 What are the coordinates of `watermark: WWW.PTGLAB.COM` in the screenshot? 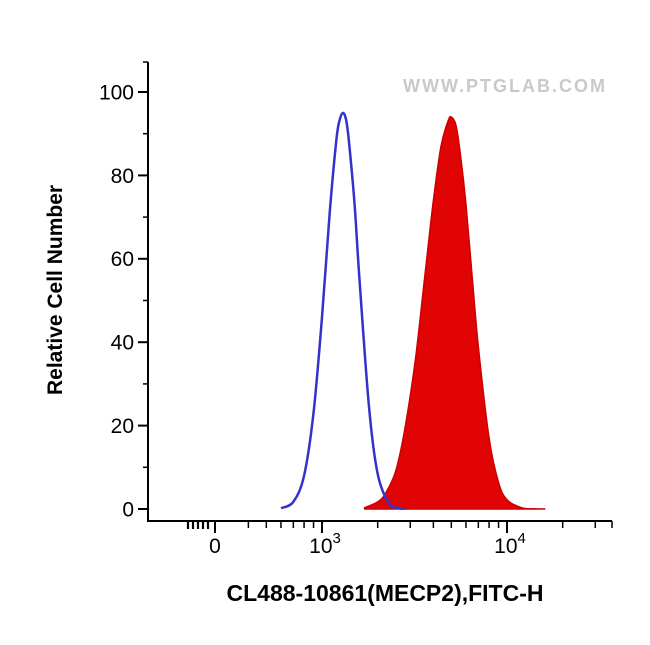 It's located at (505, 86).